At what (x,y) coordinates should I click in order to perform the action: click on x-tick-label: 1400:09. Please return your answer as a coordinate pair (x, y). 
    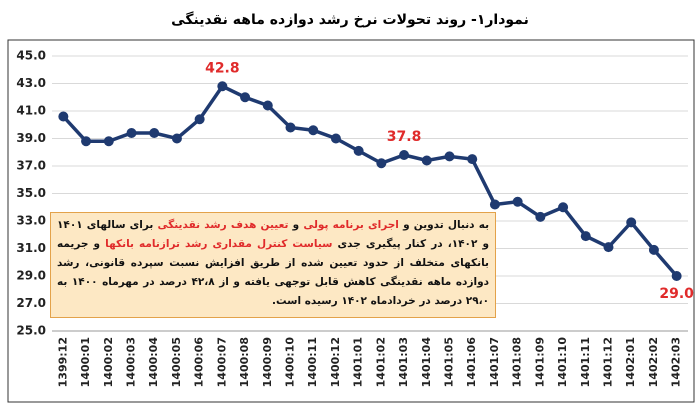
    Looking at the image, I should click on (267, 362).